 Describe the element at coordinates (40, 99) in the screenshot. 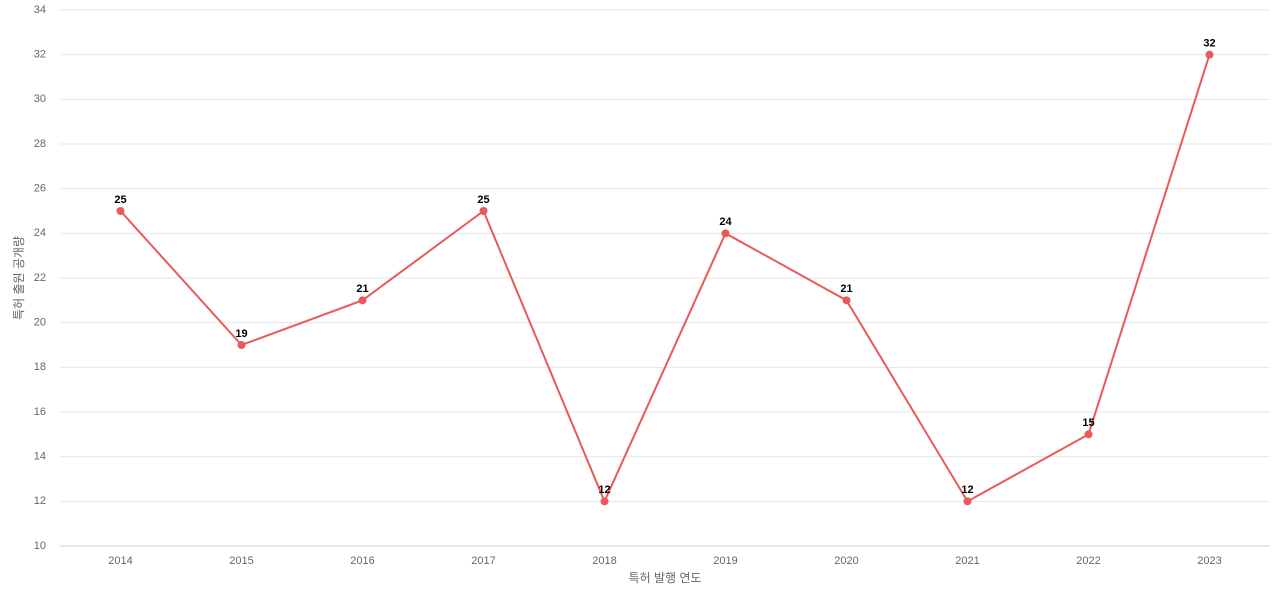

I see `y-tick-label: 30` at that location.